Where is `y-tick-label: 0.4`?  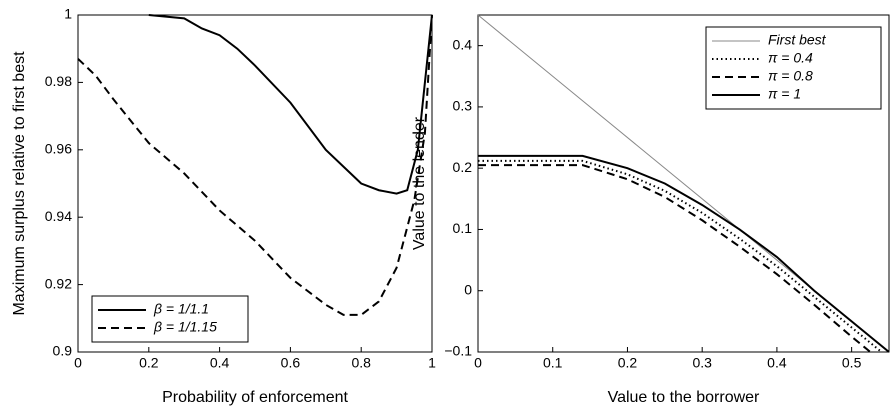
y-tick-label: 0.4 is located at coordinates (463, 44).